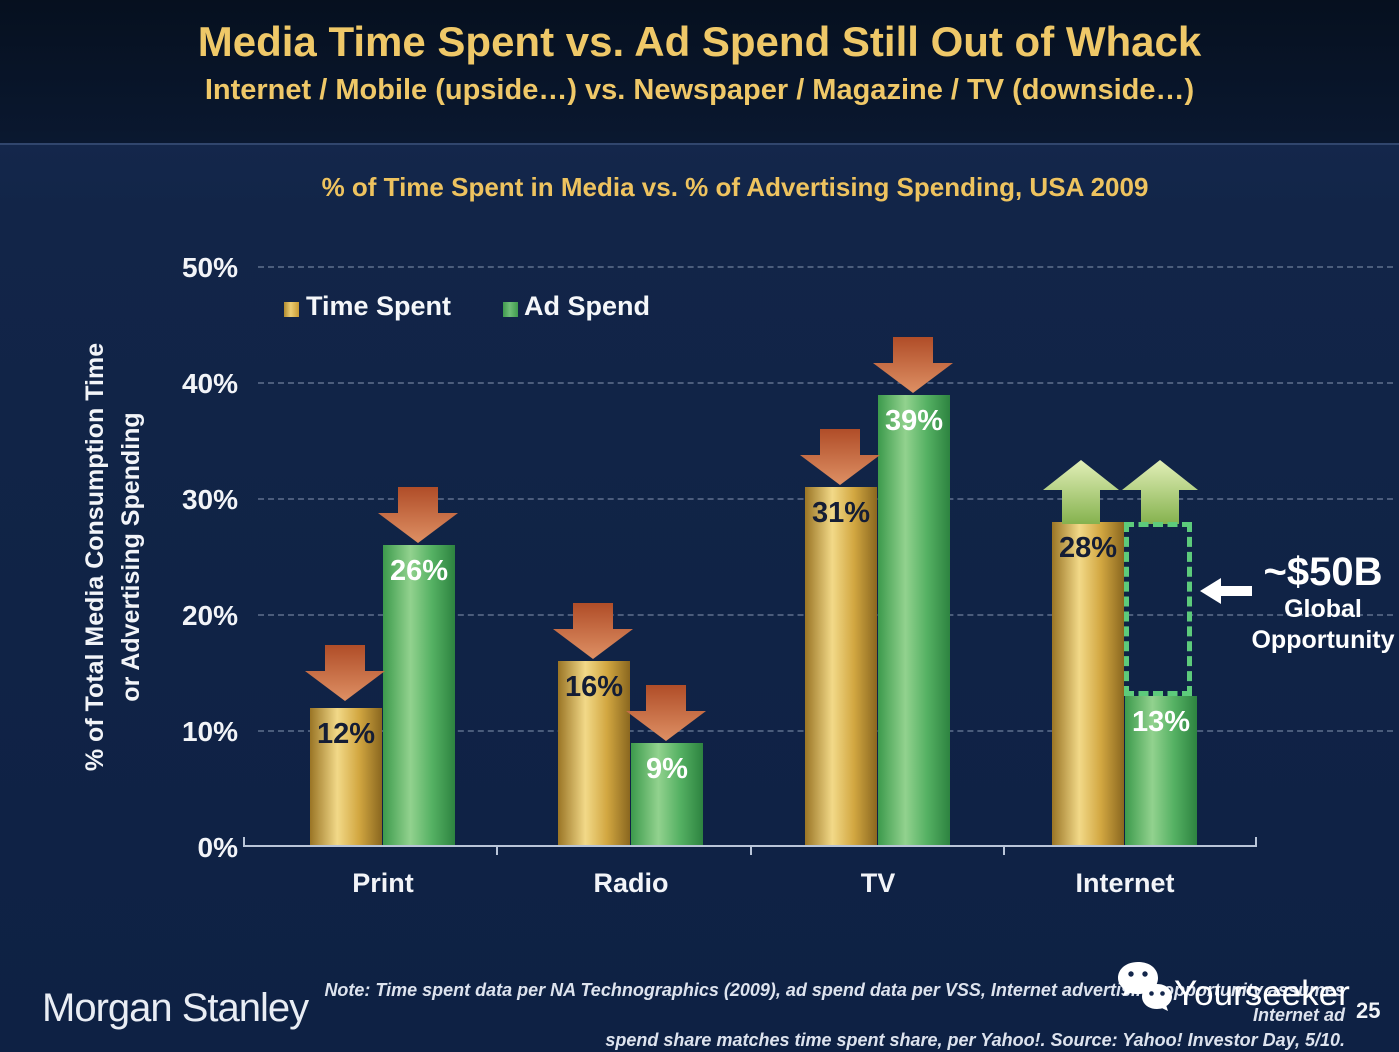  What do you see at coordinates (209, 383) in the screenshot?
I see `y-tick-40: 40%` at bounding box center [209, 383].